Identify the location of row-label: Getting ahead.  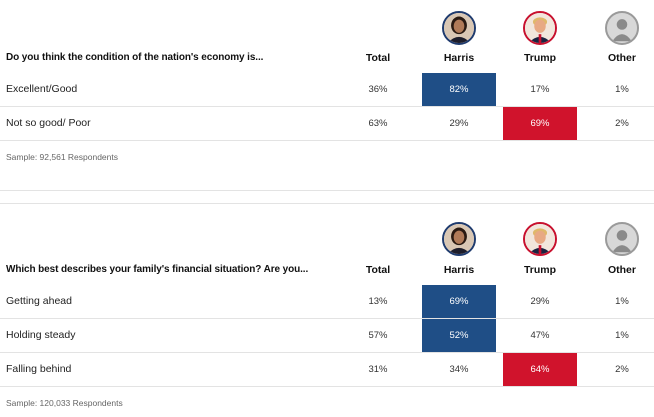
(39, 301).